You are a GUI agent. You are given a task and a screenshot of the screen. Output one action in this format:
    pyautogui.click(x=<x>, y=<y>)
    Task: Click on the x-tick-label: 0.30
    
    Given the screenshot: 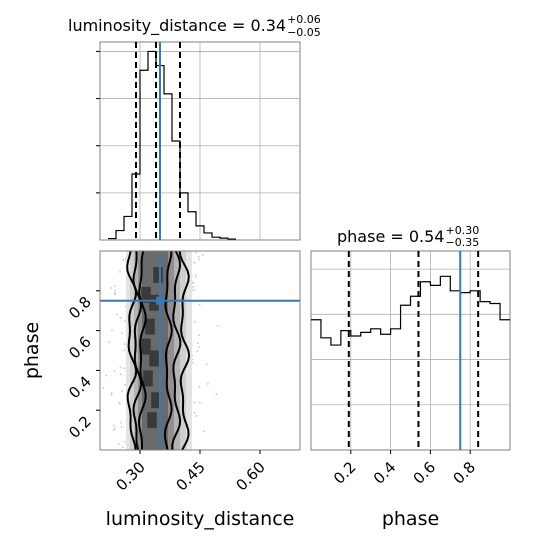 What is the action you would take?
    pyautogui.click(x=130, y=476)
    